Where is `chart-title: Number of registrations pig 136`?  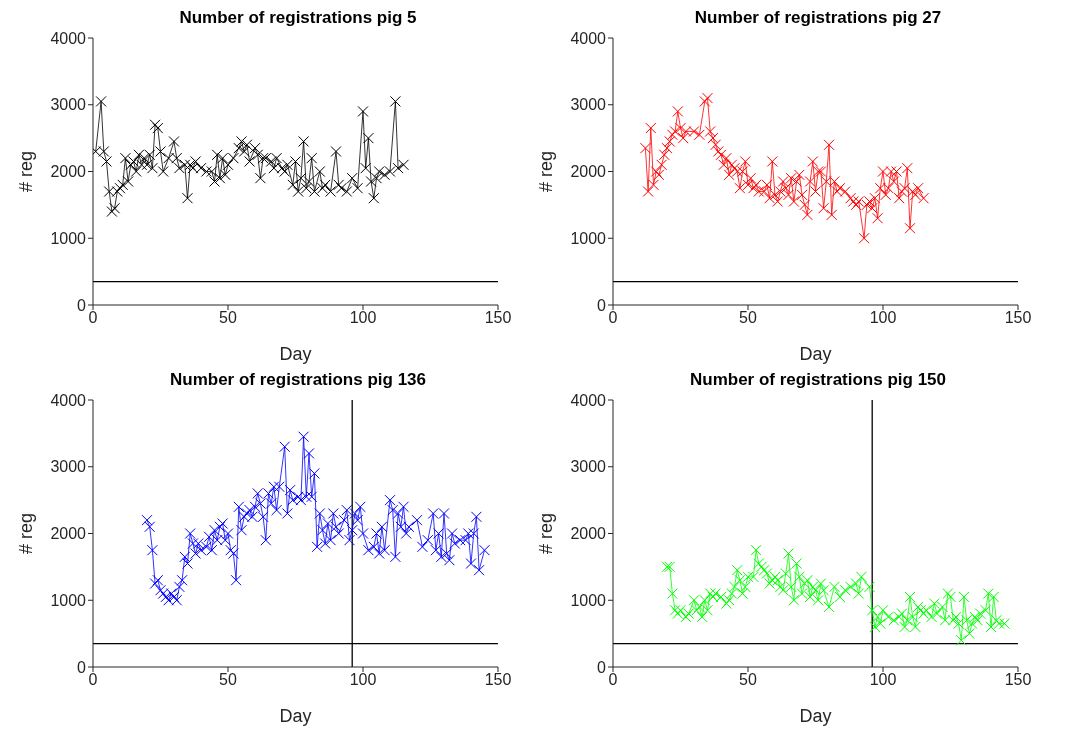
chart-title: Number of registrations pig 136 is located at coordinates (298, 380).